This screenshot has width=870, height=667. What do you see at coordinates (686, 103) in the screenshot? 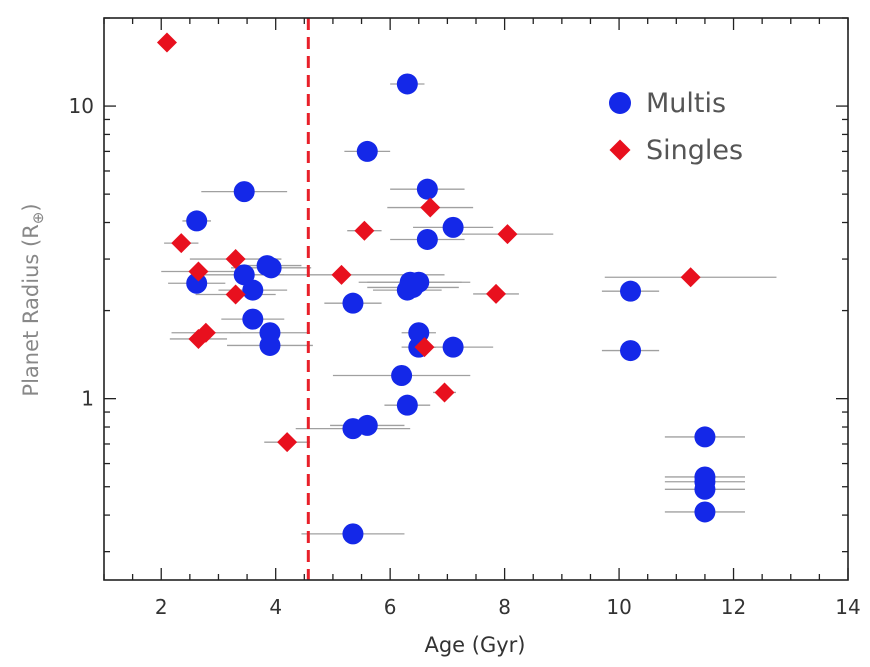
I see `legend-label-multis: Multis` at bounding box center [686, 103].